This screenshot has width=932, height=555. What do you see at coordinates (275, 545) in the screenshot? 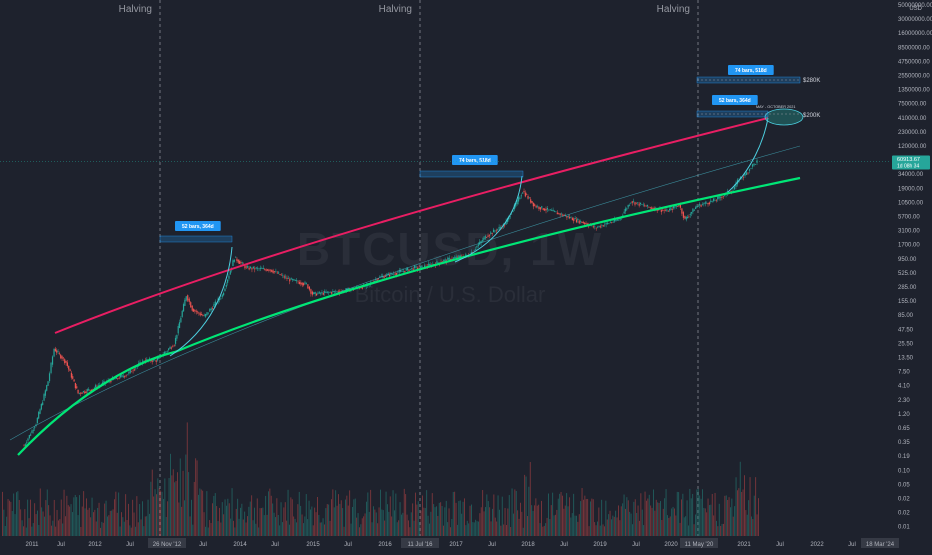
I see `x-tick-label: Jul` at bounding box center [275, 545].